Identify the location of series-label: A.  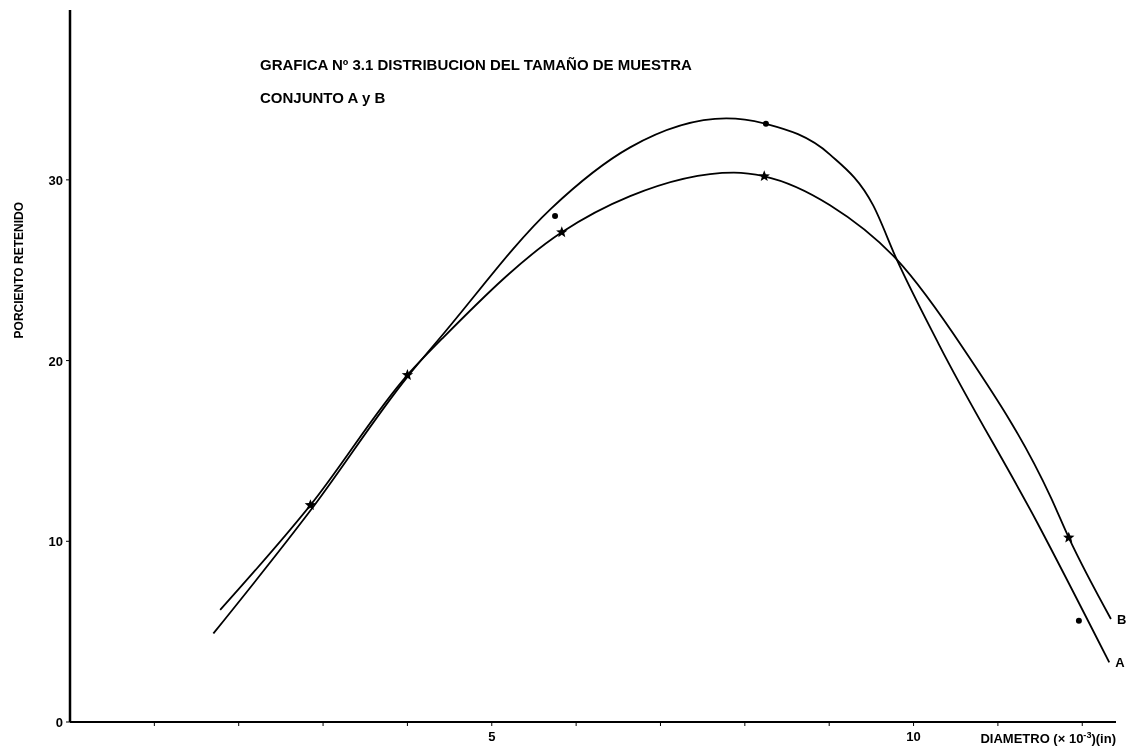
(1120, 663).